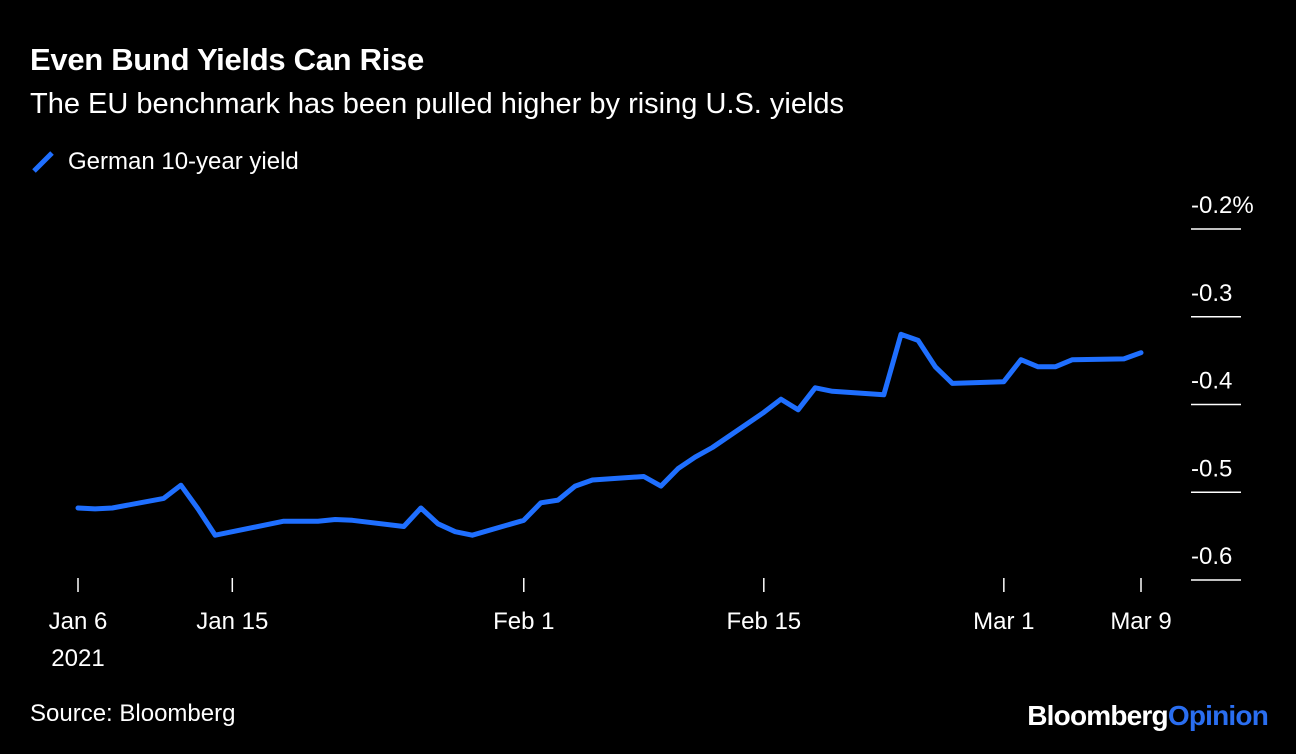  I want to click on x-tick-sublabel: 2021, so click(77, 658).